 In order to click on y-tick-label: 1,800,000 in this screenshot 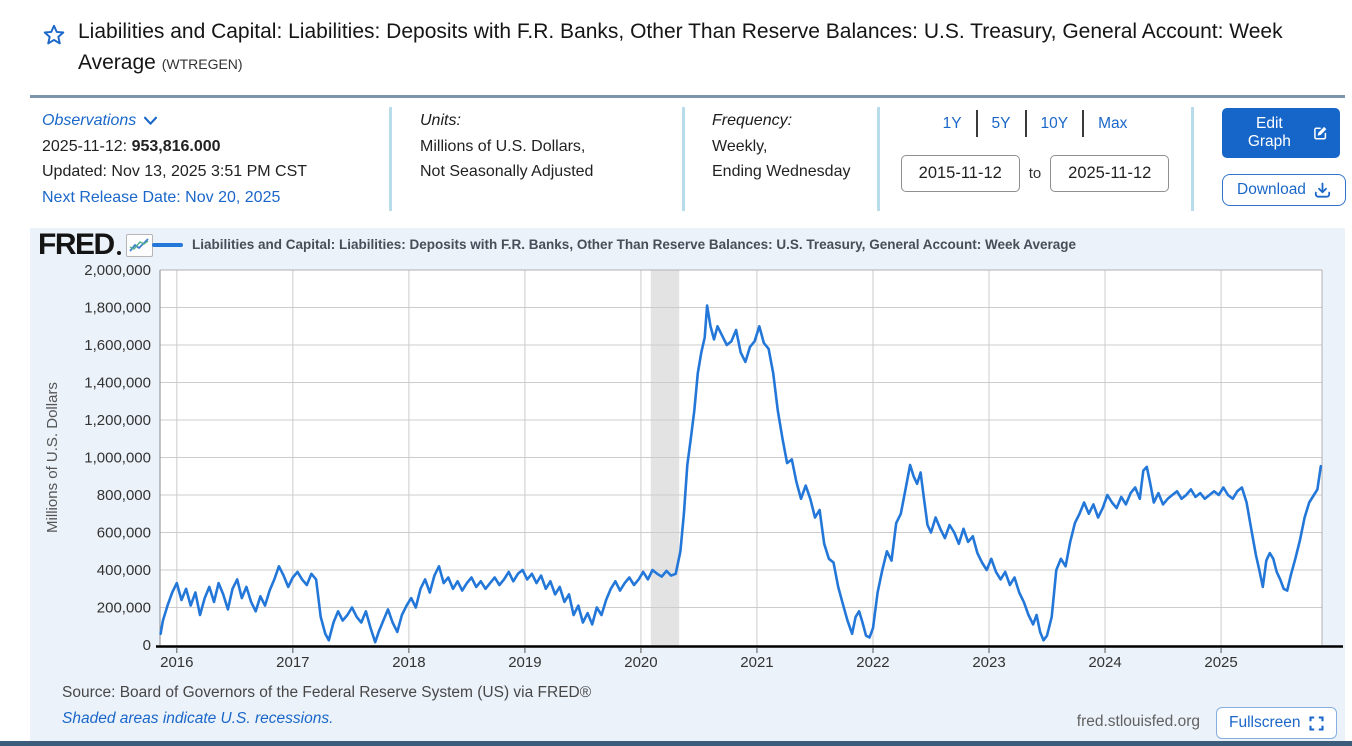, I will do `click(117, 308)`.